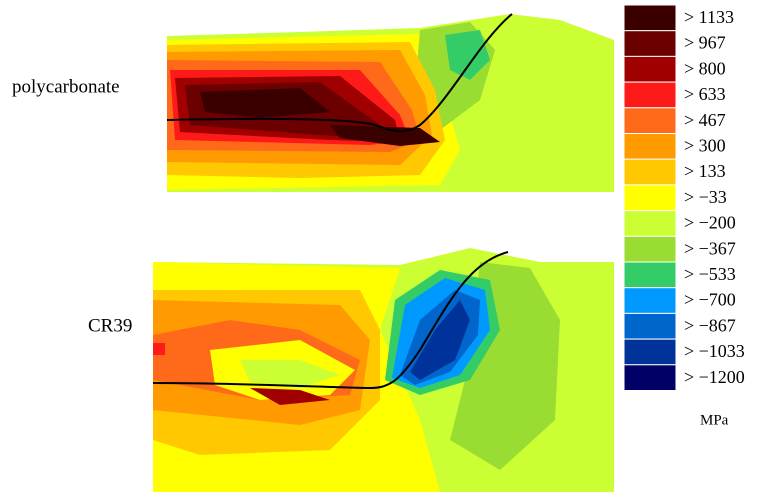 The image size is (769, 498). What do you see at coordinates (705, 68) in the screenshot?
I see `legend-label: > 800` at bounding box center [705, 68].